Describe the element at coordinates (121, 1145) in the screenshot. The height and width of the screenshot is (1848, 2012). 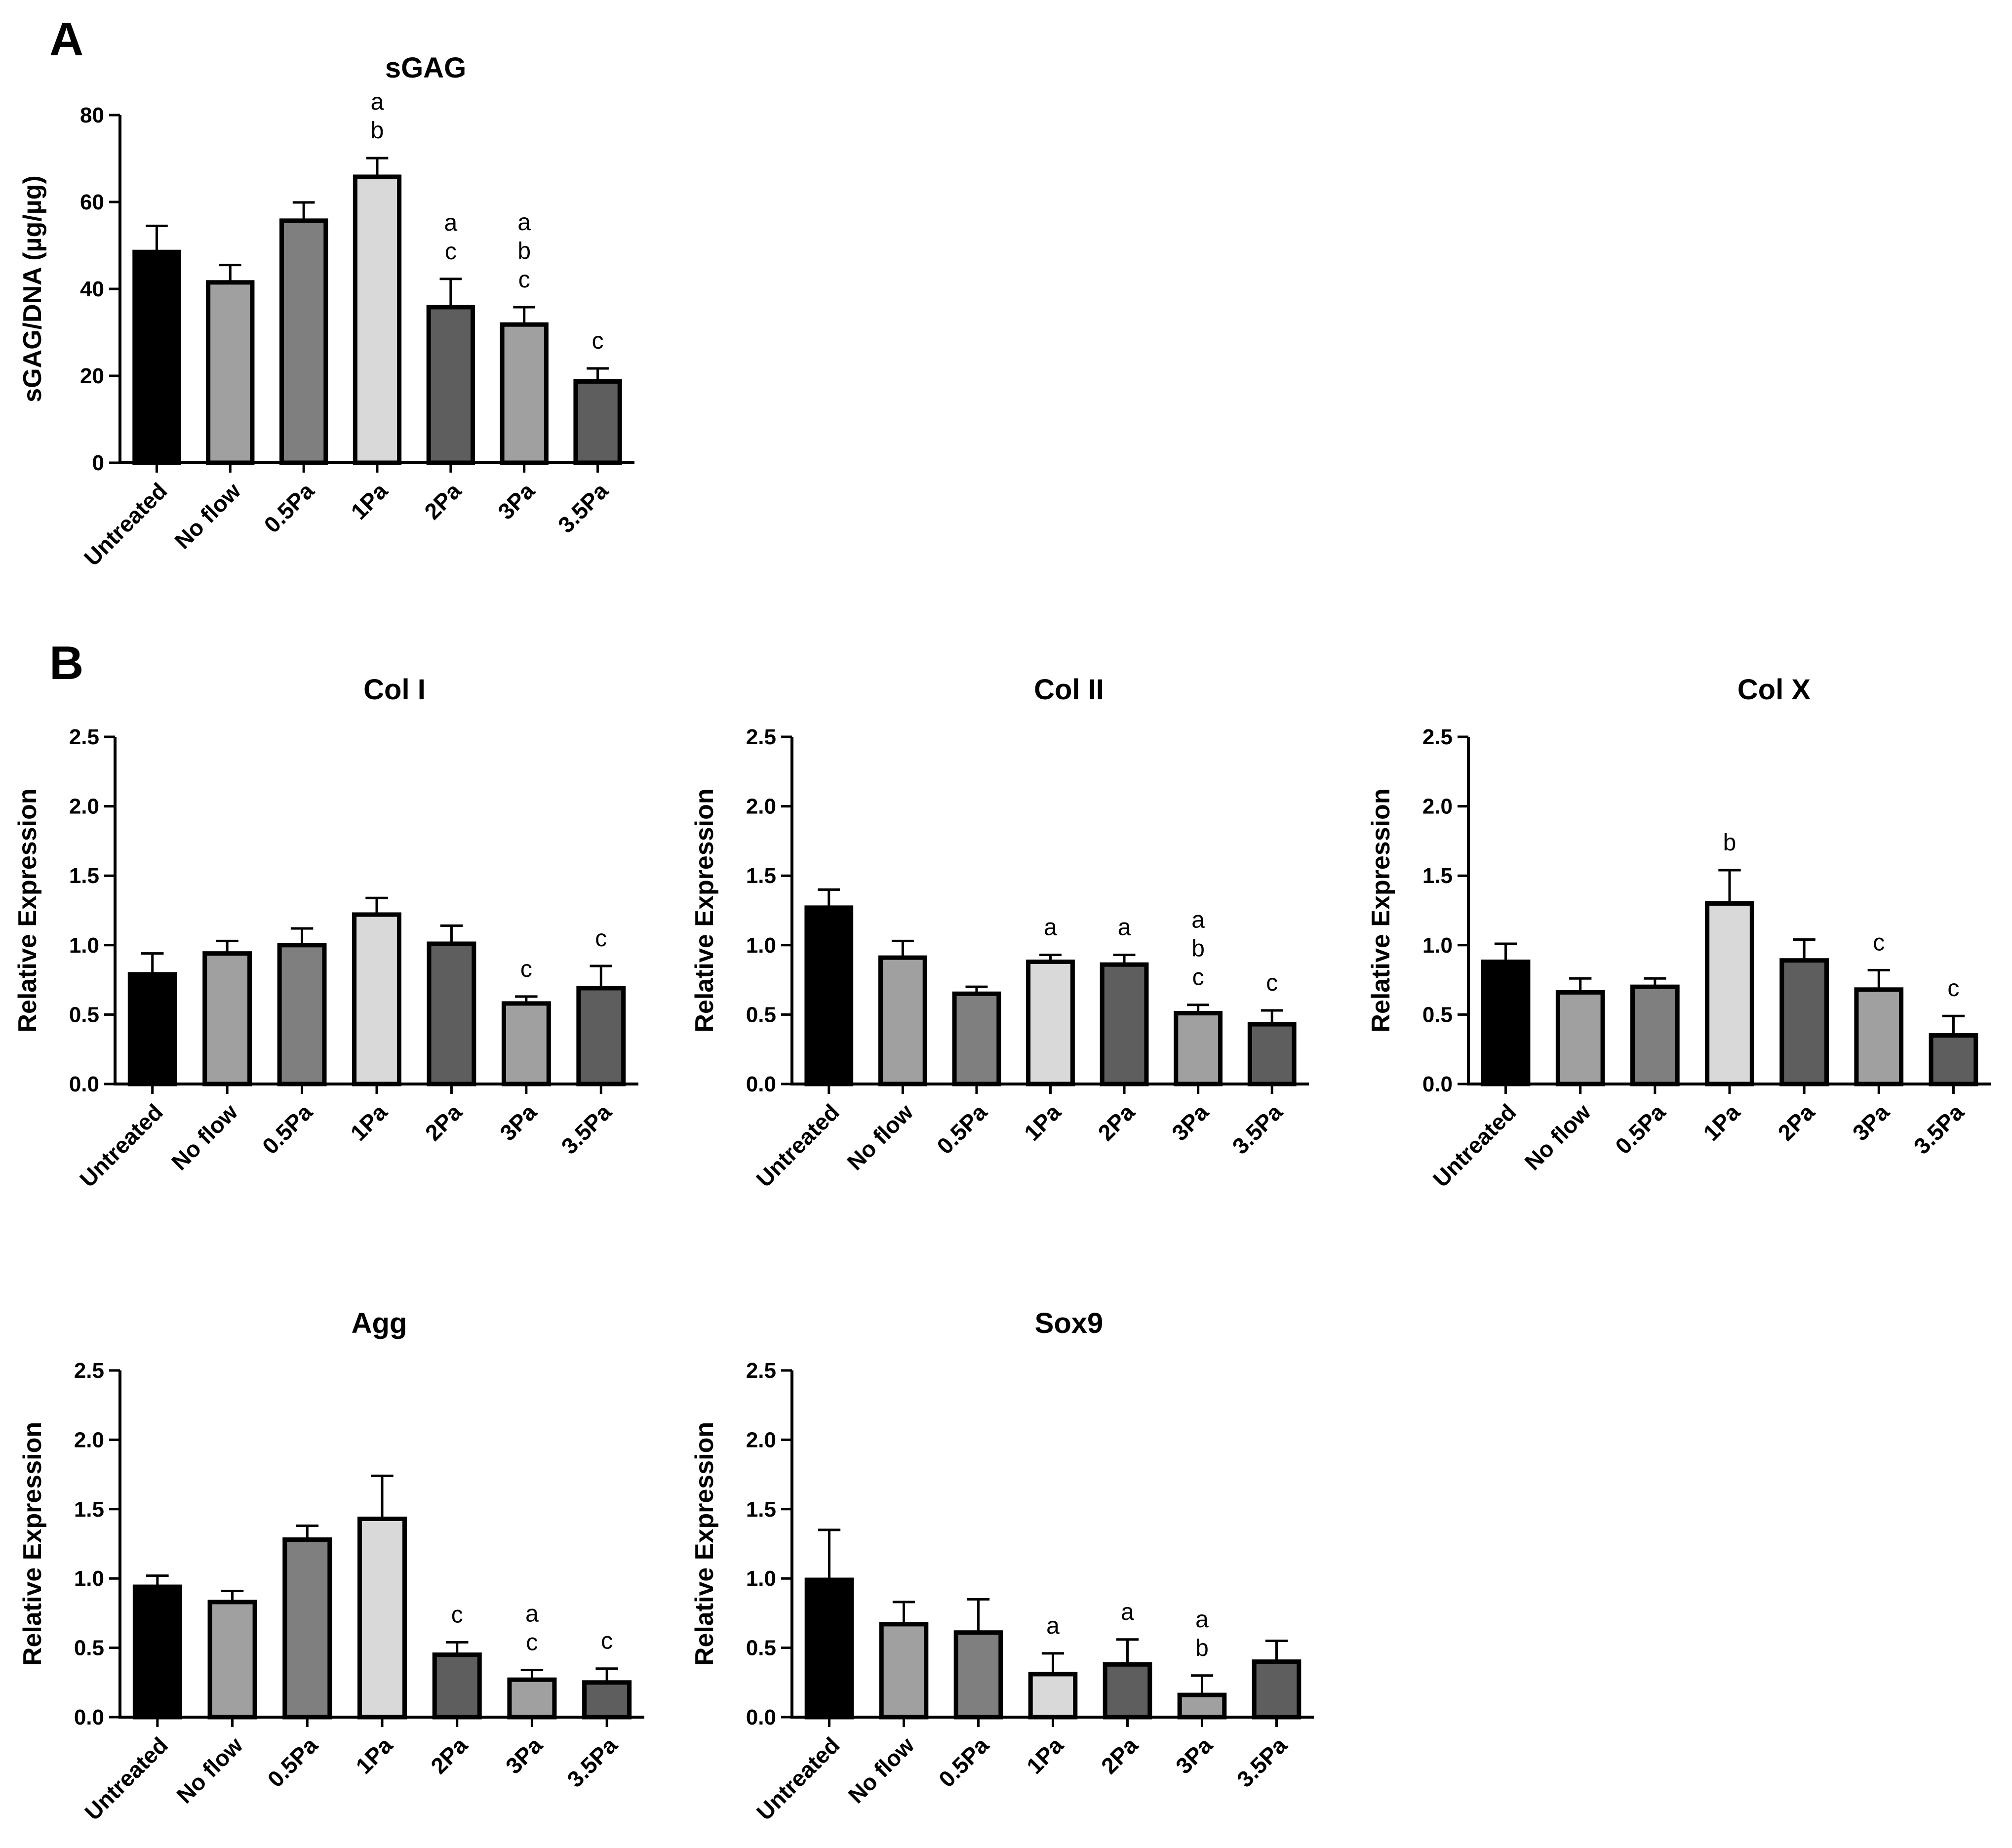
I see `chart-col-i-category-label: Untreated` at that location.